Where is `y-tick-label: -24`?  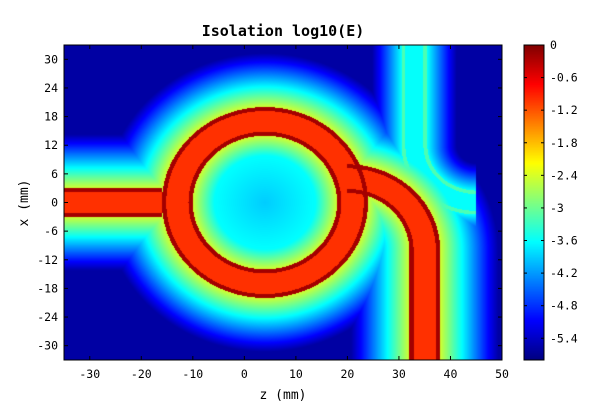 y-tick-label: -24 is located at coordinates (47, 317).